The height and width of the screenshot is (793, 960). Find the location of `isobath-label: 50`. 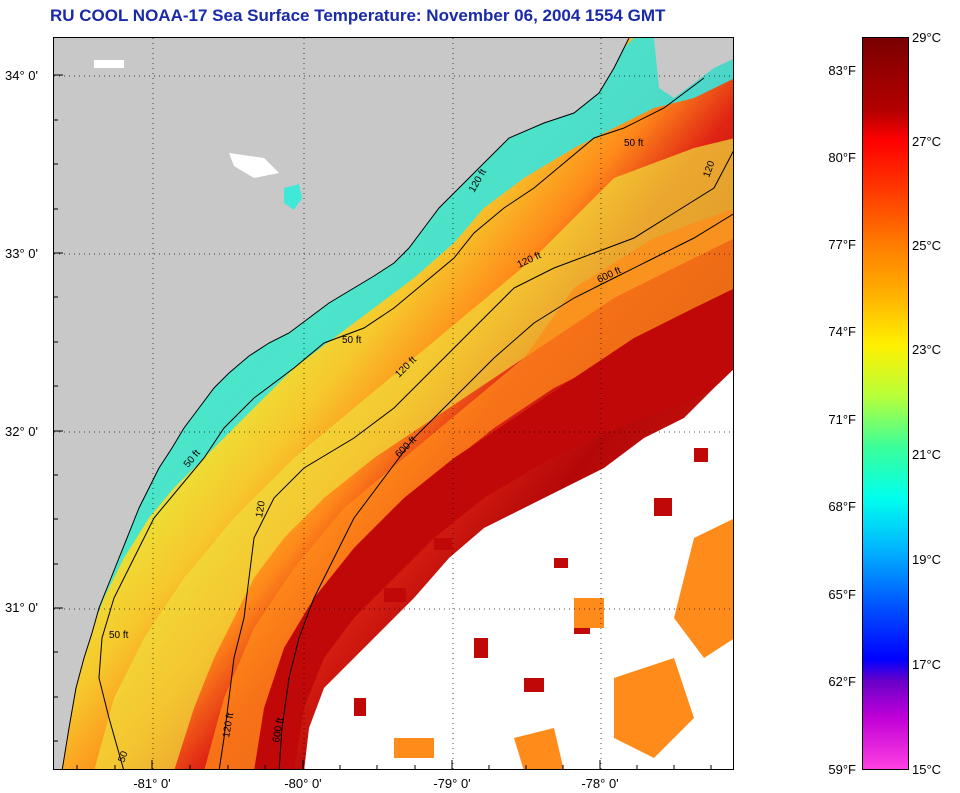

isobath-label: 50 is located at coordinates (123, 756).